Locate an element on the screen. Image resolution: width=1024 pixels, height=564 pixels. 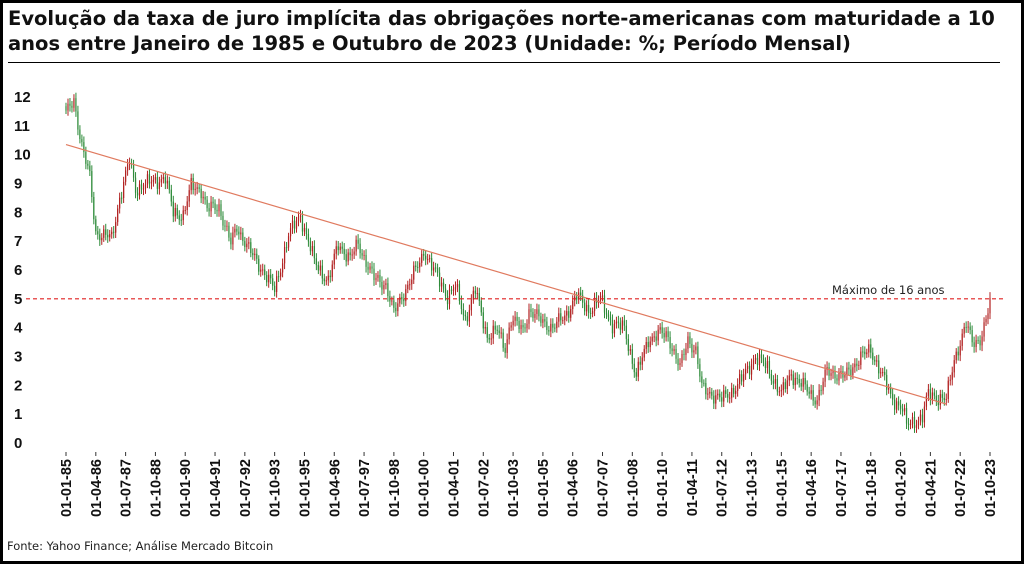
x-tick-label: 01-07-87 is located at coordinates (127, 488).